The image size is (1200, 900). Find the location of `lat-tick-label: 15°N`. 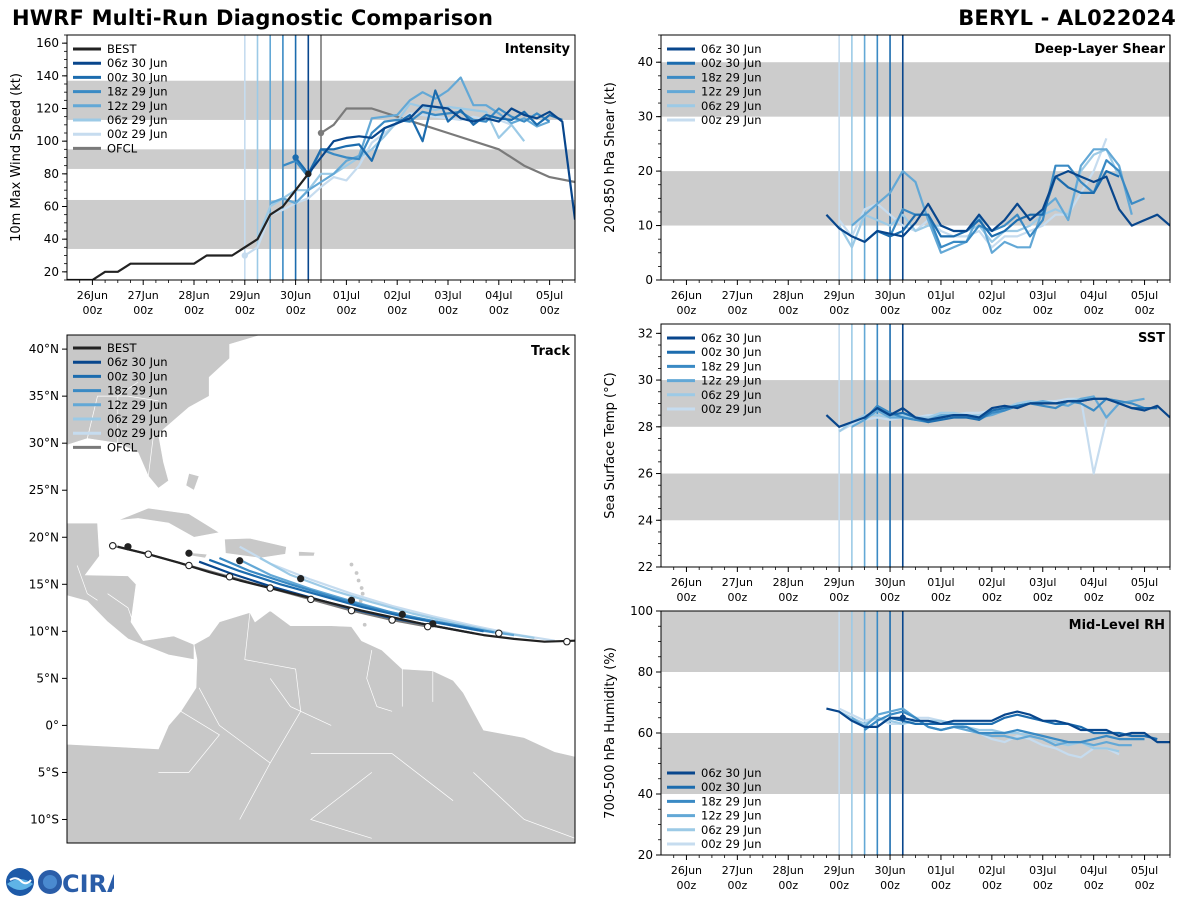

lat-tick-label: 15°N is located at coordinates (44, 584).